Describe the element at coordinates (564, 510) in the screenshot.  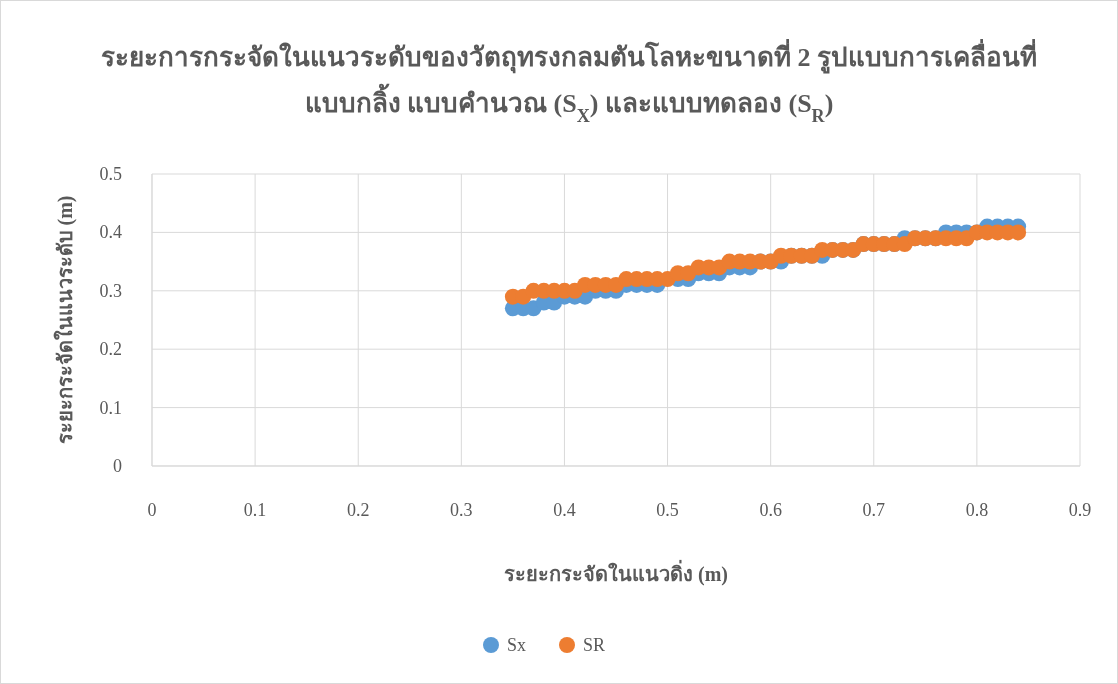
I see `x-tick-label: 0.4` at that location.